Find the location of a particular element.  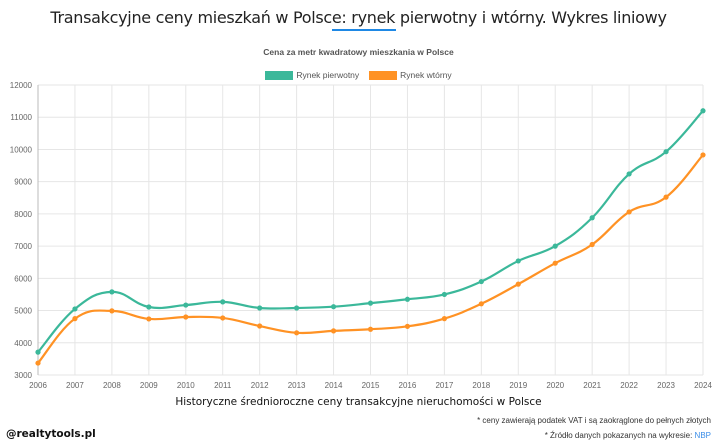

legend-swatch-secondary is located at coordinates (383, 75).